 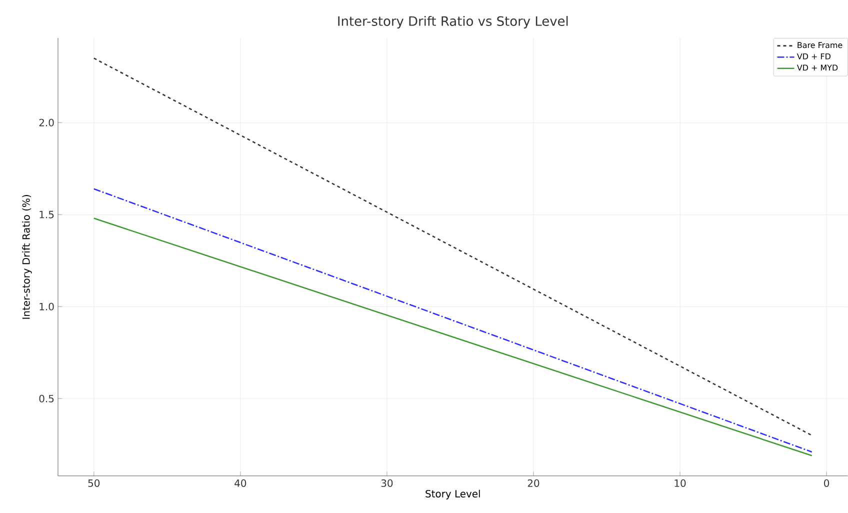 I want to click on x-tick-label: 40, so click(x=240, y=483).